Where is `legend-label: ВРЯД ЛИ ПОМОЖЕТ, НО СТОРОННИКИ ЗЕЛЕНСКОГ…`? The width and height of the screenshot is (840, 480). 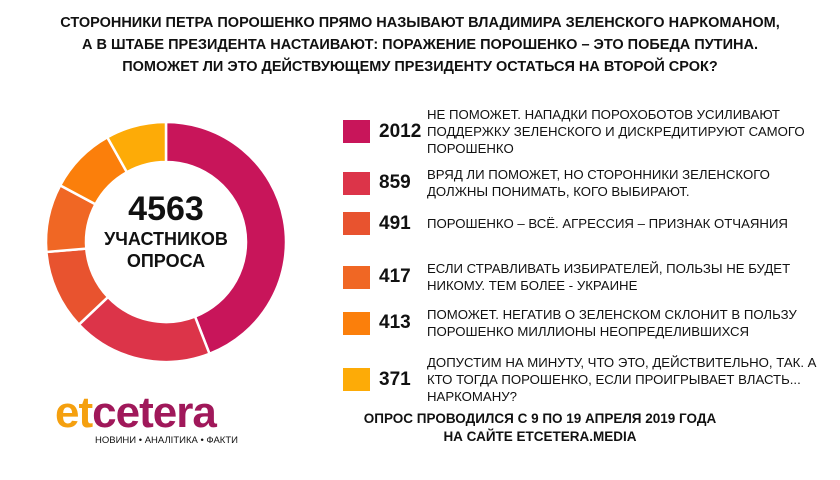 legend-label: ВРЯД ЛИ ПОМОЖЕТ, НО СТОРОННИКИ ЗЕЛЕНСКОГ… is located at coordinates (598, 183).